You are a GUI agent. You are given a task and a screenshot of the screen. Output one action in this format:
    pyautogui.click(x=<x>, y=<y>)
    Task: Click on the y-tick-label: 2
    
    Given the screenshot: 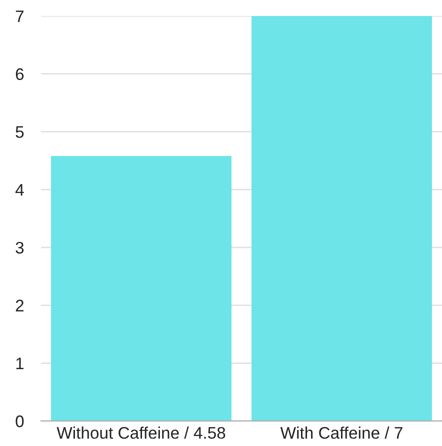 What is the action you would take?
    pyautogui.click(x=20, y=306)
    